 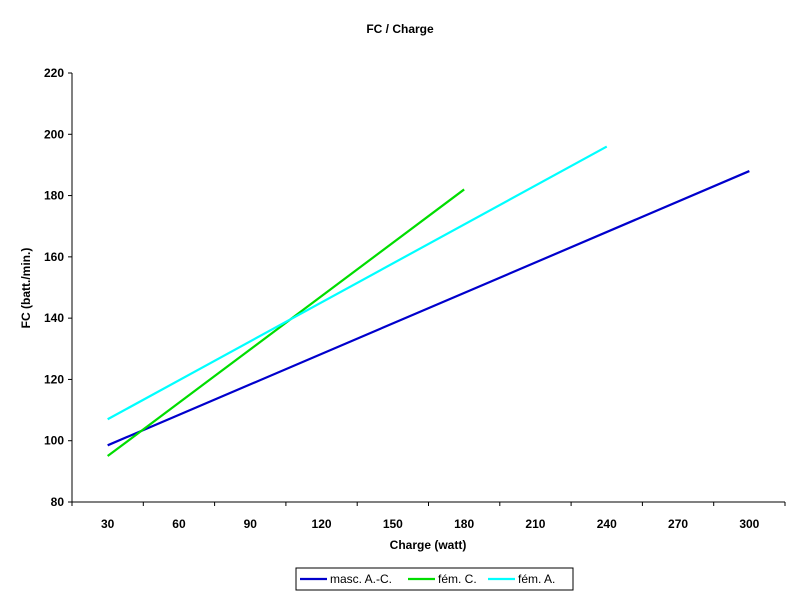 What do you see at coordinates (428, 516) in the screenshot?
I see `x-ticks: 30 60 90 120 150 180 210 240 270 300` at bounding box center [428, 516].